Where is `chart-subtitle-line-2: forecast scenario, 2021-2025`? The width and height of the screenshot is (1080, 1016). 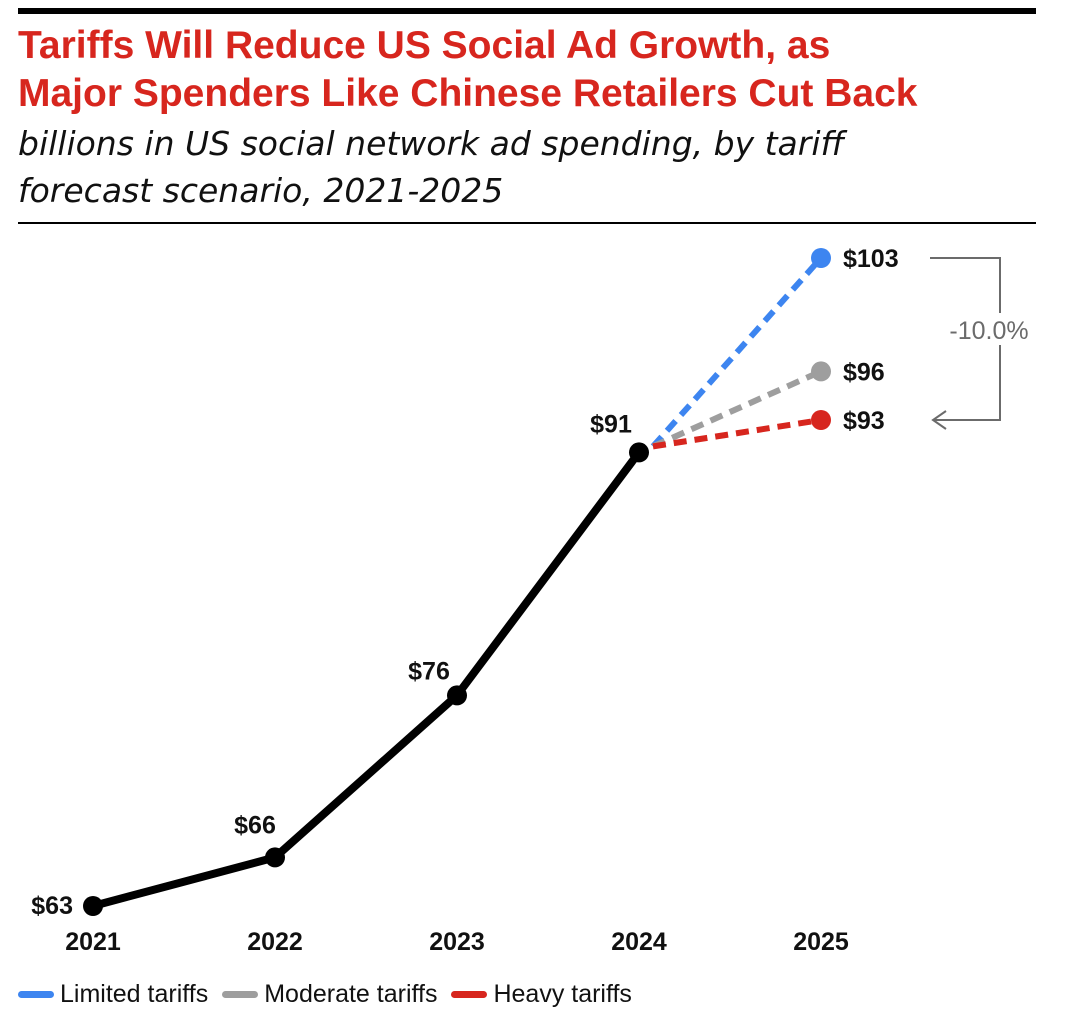
chart-subtitle-line-2: forecast scenario, 2021-2025 is located at coordinates (261, 190).